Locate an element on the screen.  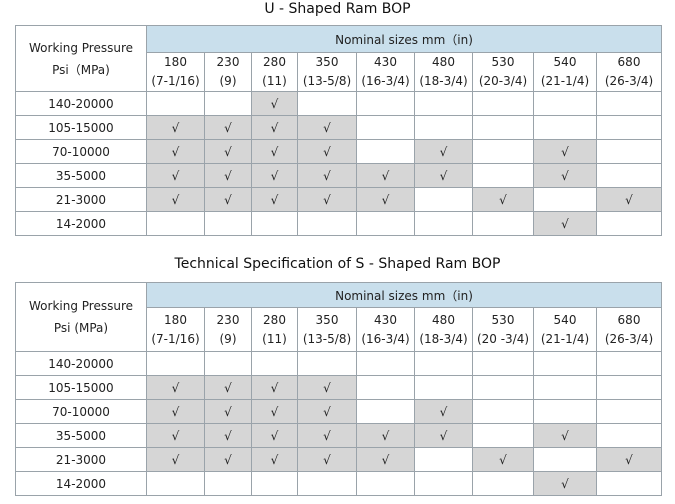
pressure-rating-label: 14-2000 is located at coordinates (81, 483).